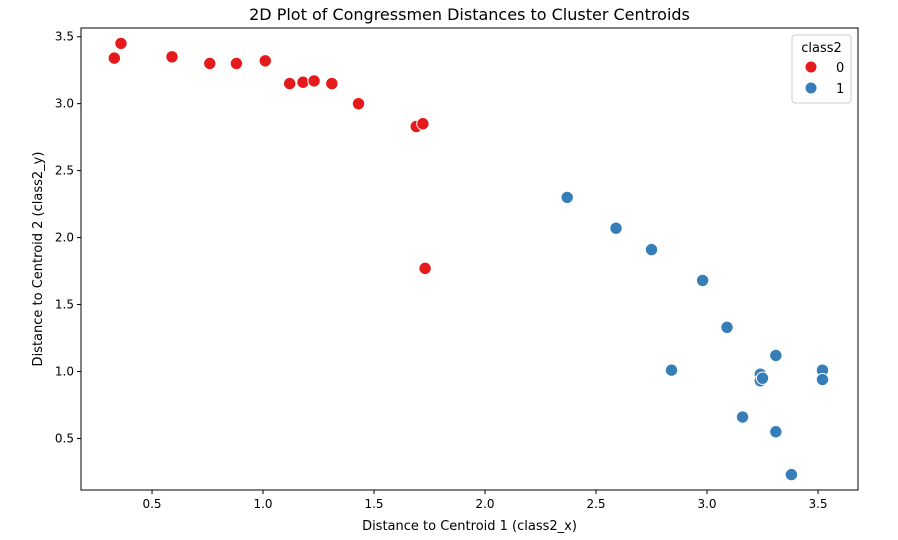 Image resolution: width=898 pixels, height=540 pixels. I want to click on x-tick-label: 3.5, so click(817, 504).